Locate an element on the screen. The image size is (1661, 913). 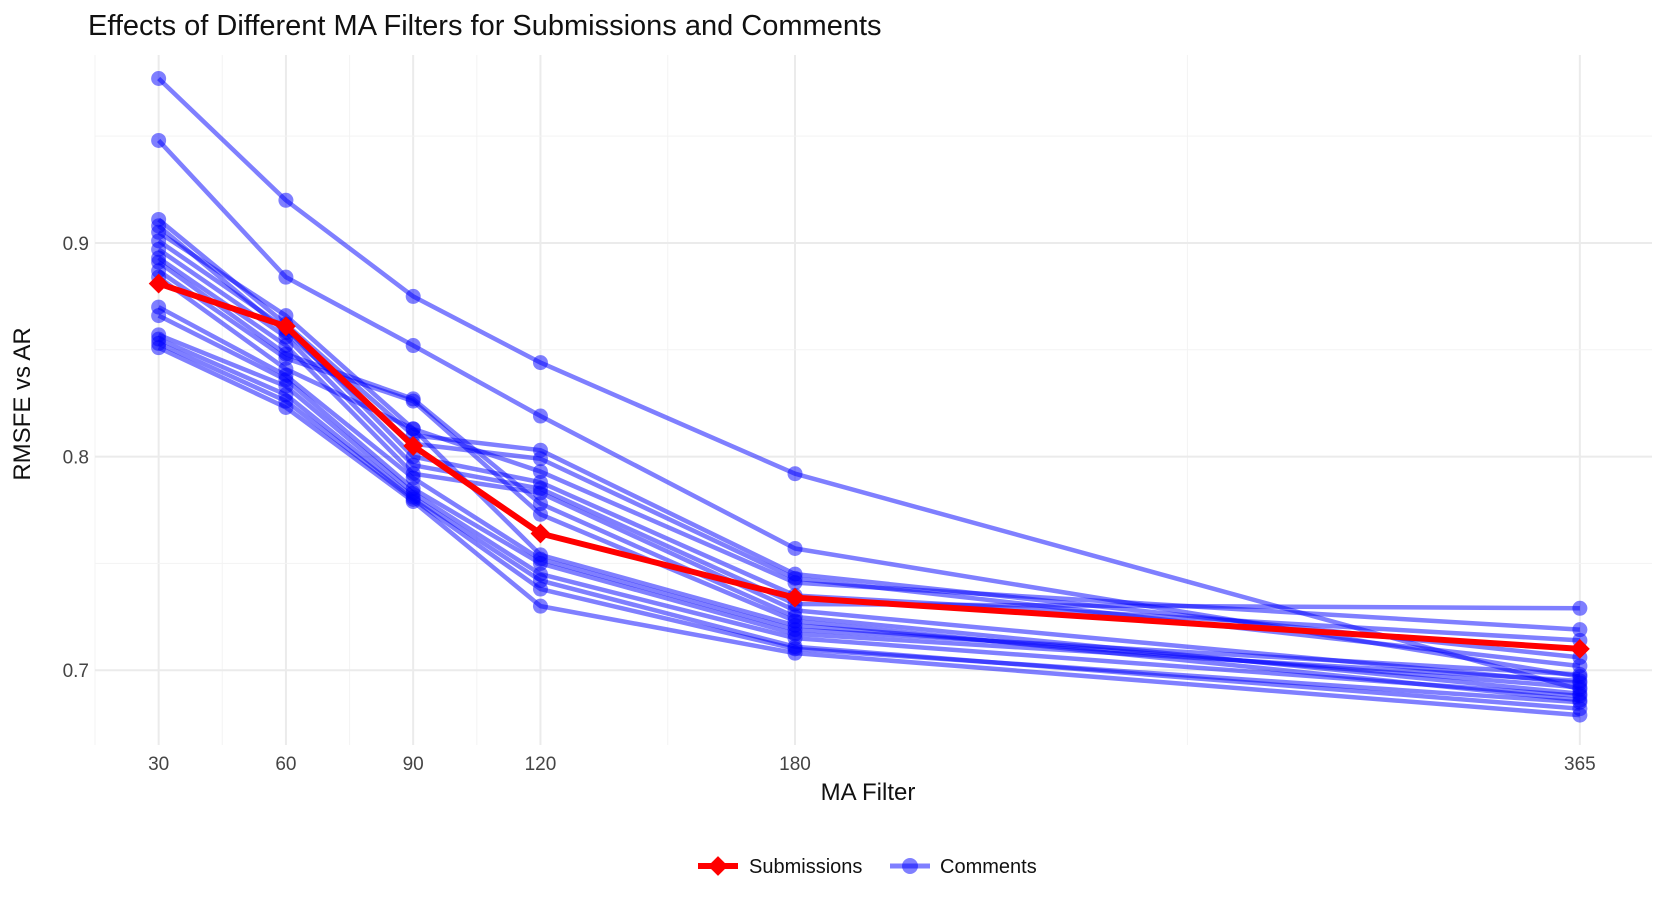
y-tick-label: 0.8 is located at coordinates (76, 458).